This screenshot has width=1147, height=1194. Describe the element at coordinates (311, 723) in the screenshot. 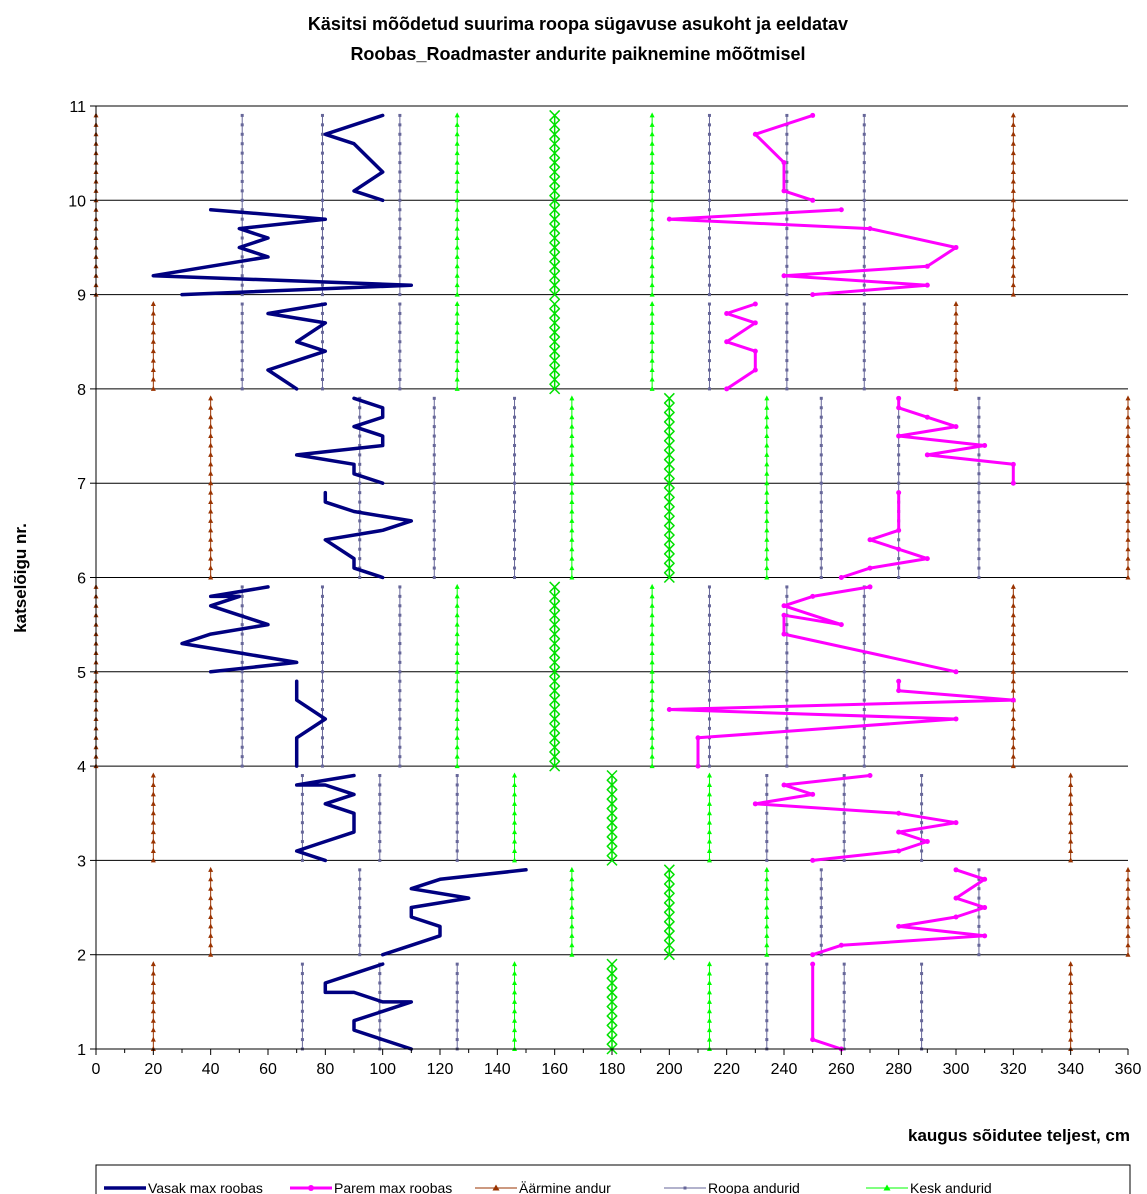

I see `vasak-series-line` at that location.